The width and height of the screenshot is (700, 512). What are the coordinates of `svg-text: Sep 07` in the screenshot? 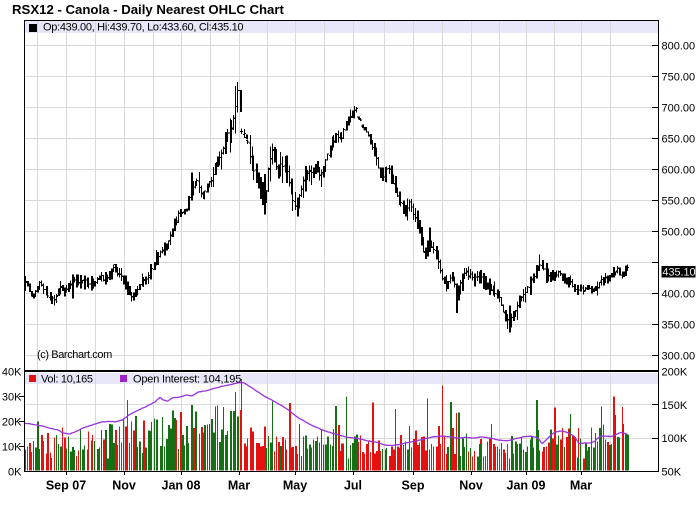 It's located at (66, 486).